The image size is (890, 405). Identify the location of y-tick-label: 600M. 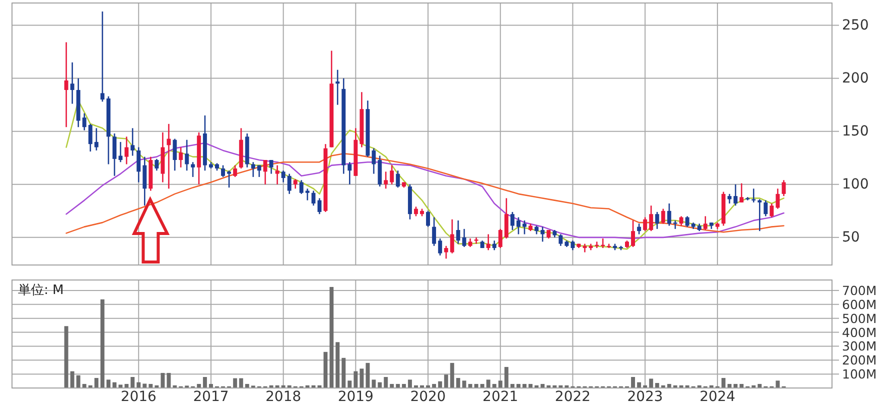
(859, 304).